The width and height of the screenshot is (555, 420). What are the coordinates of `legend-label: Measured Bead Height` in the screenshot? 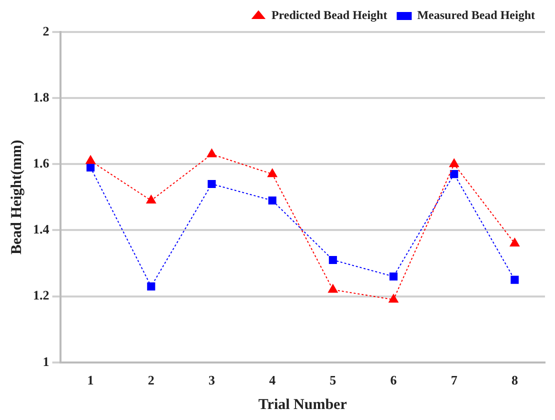 It's located at (476, 15).